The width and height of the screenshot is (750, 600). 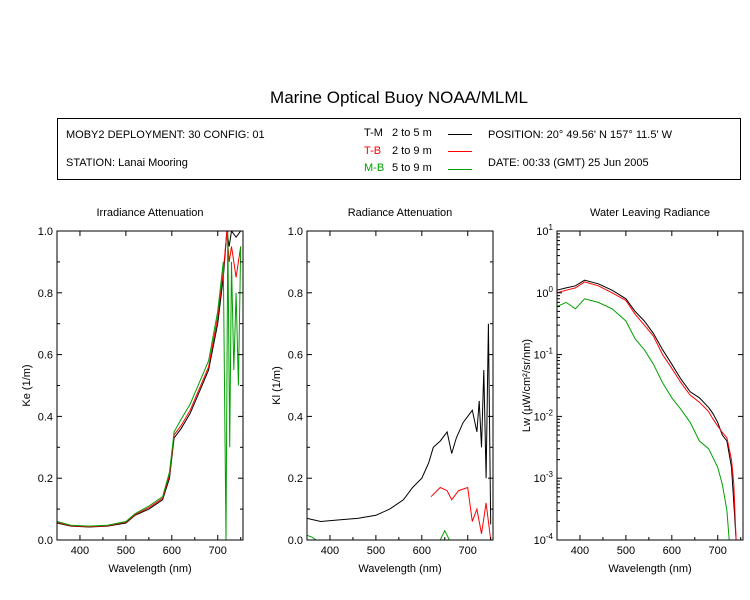 What do you see at coordinates (460, 151) in the screenshot?
I see `legend-line-tb` at bounding box center [460, 151].